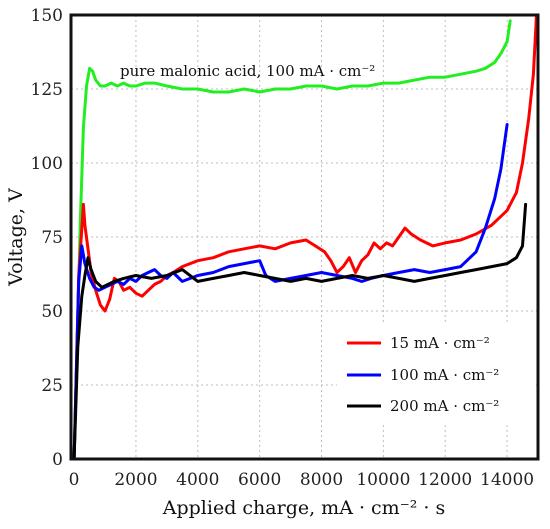 This screenshot has width=550, height=529. I want to click on x-tick-label: 6000, so click(259, 480).